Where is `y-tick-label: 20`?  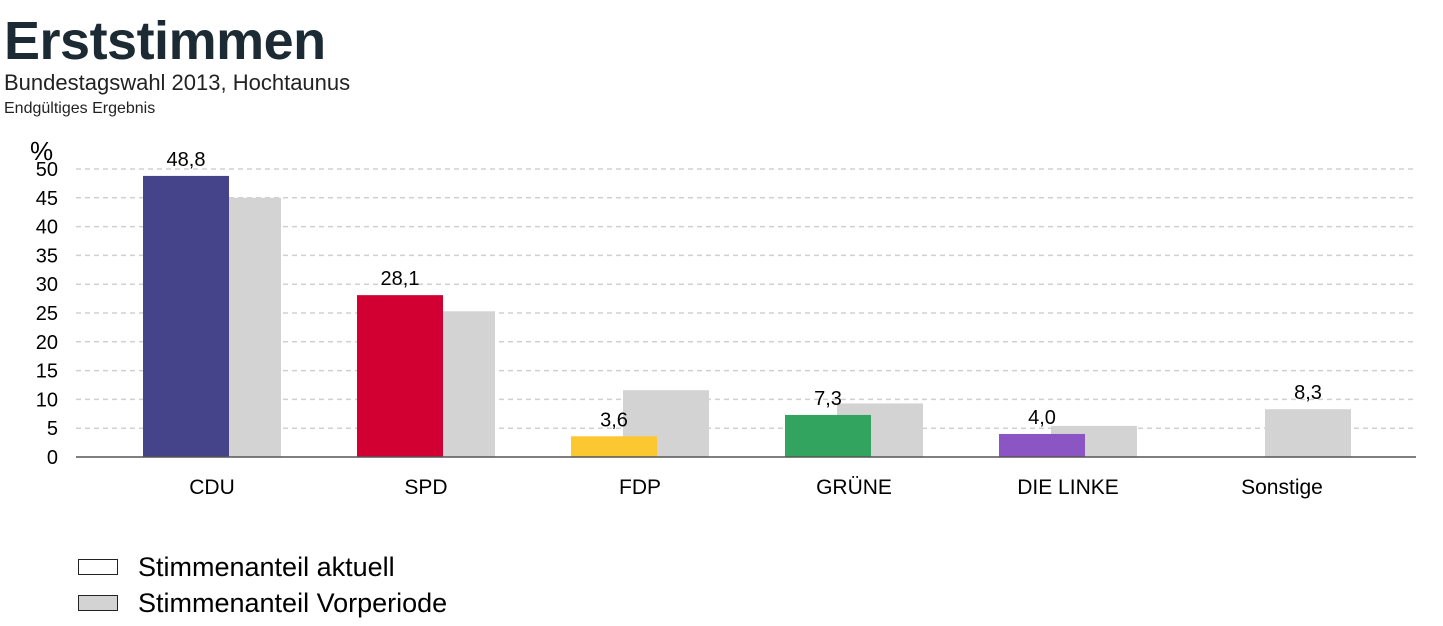
y-tick-label: 20 is located at coordinates (47, 343).